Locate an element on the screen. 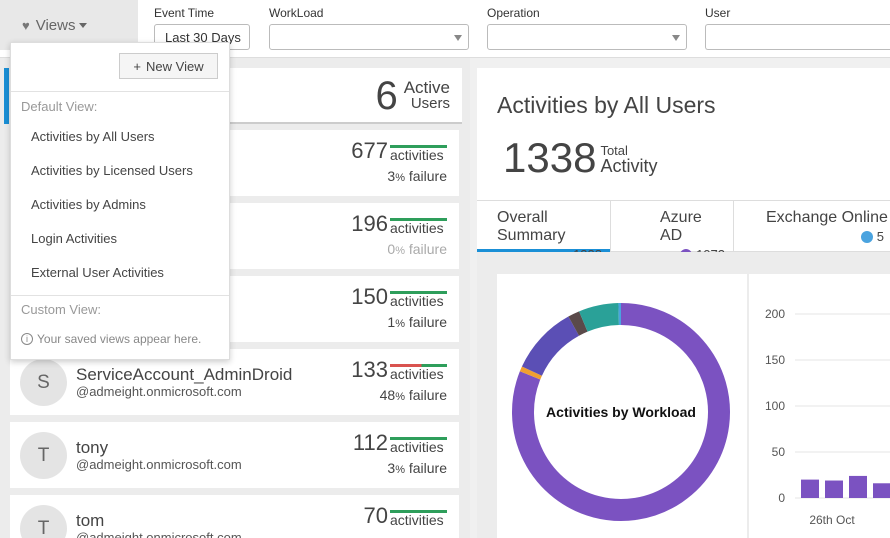 Image resolution: width=890 pixels, height=538 pixels. menu-item-external-user-activities: External User Activities is located at coordinates (97, 272).